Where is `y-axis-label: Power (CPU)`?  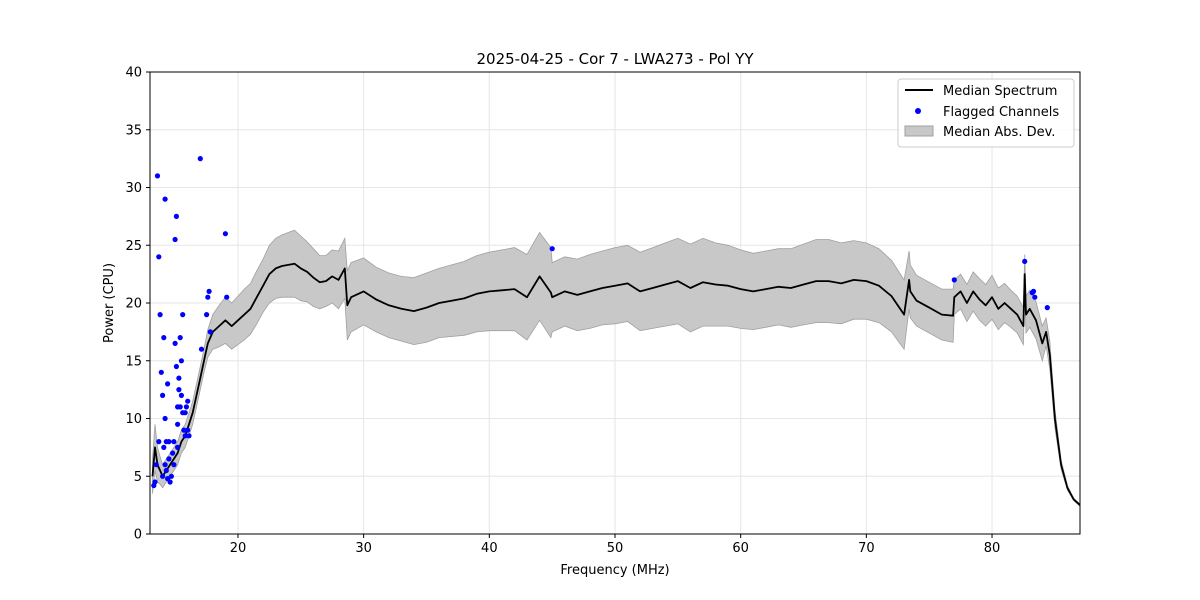
y-axis-label: Power (CPU) is located at coordinates (109, 303).